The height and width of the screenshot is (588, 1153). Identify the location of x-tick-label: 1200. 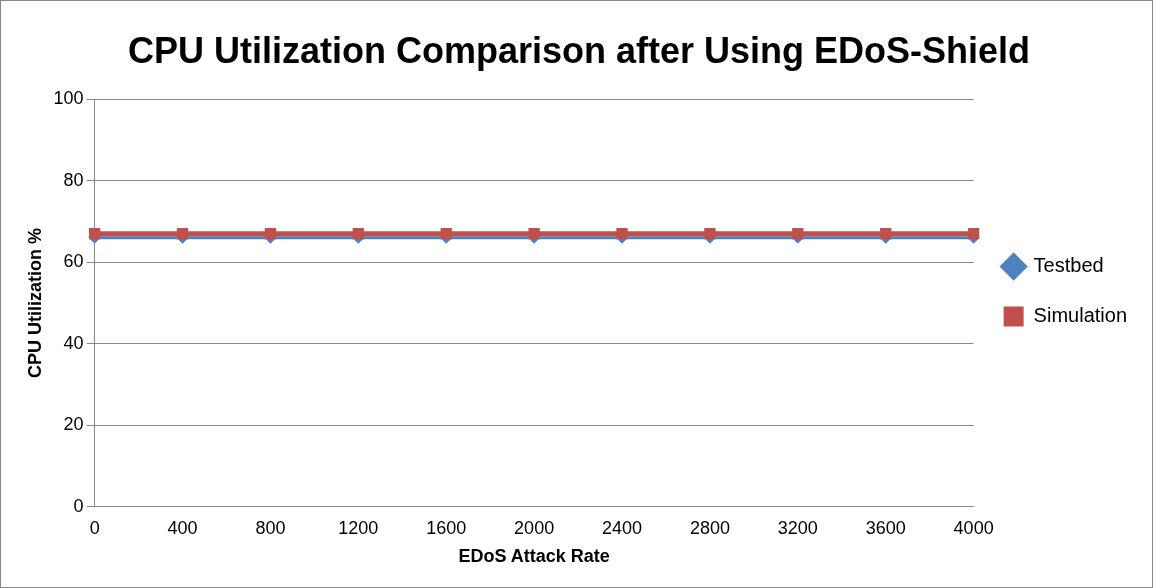
(358, 527).